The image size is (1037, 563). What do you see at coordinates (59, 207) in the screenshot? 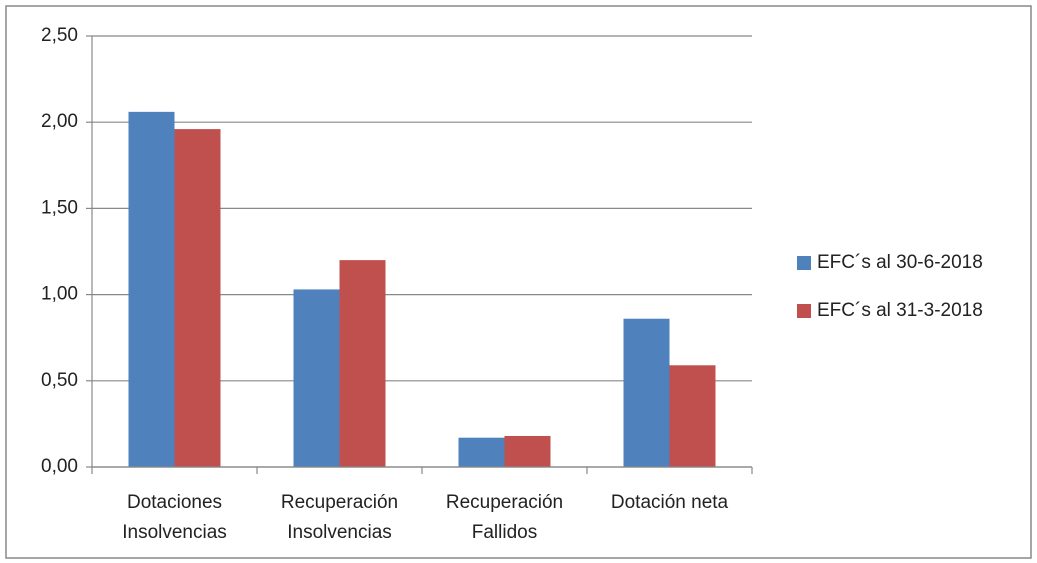
I see `y-tick-label: 1,50` at bounding box center [59, 207].